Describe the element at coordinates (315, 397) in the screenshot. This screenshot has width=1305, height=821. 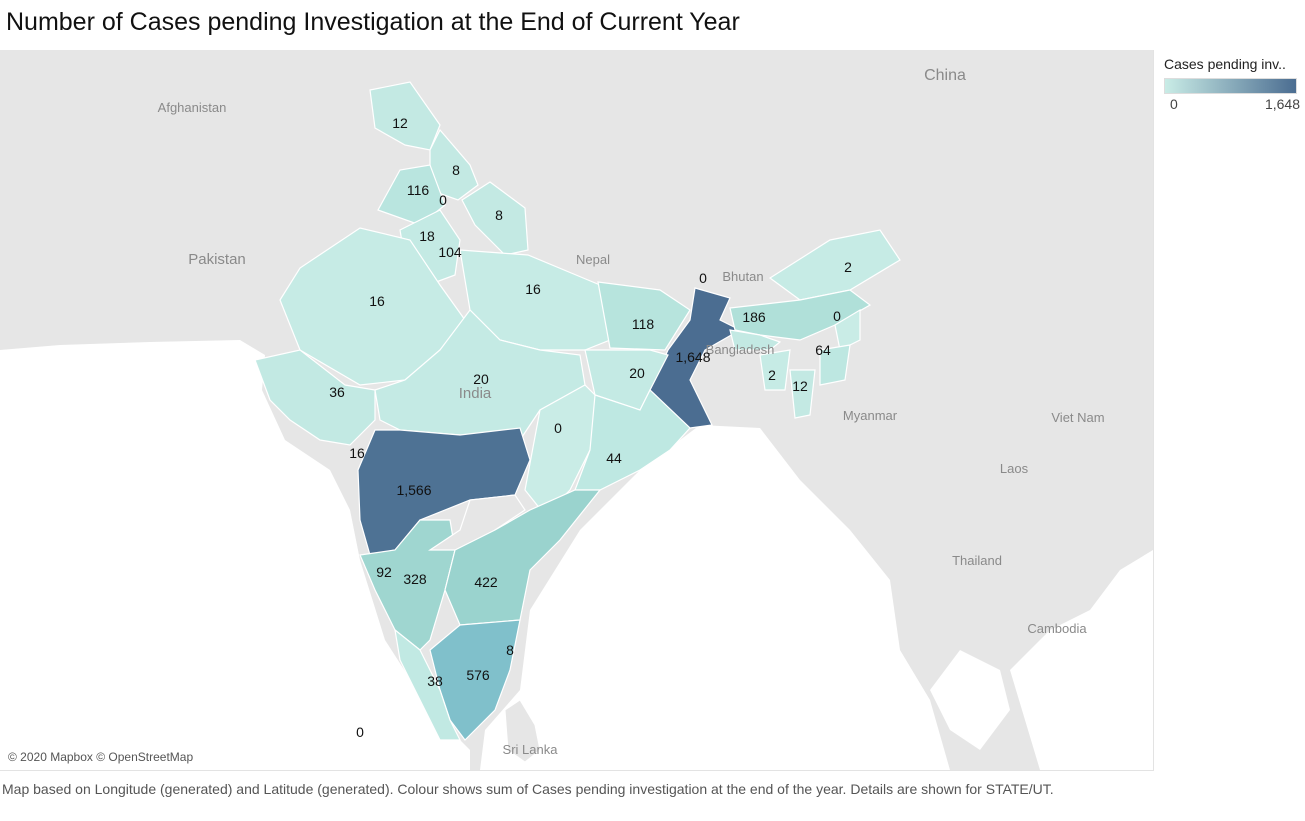
I see `state-gujarat` at that location.